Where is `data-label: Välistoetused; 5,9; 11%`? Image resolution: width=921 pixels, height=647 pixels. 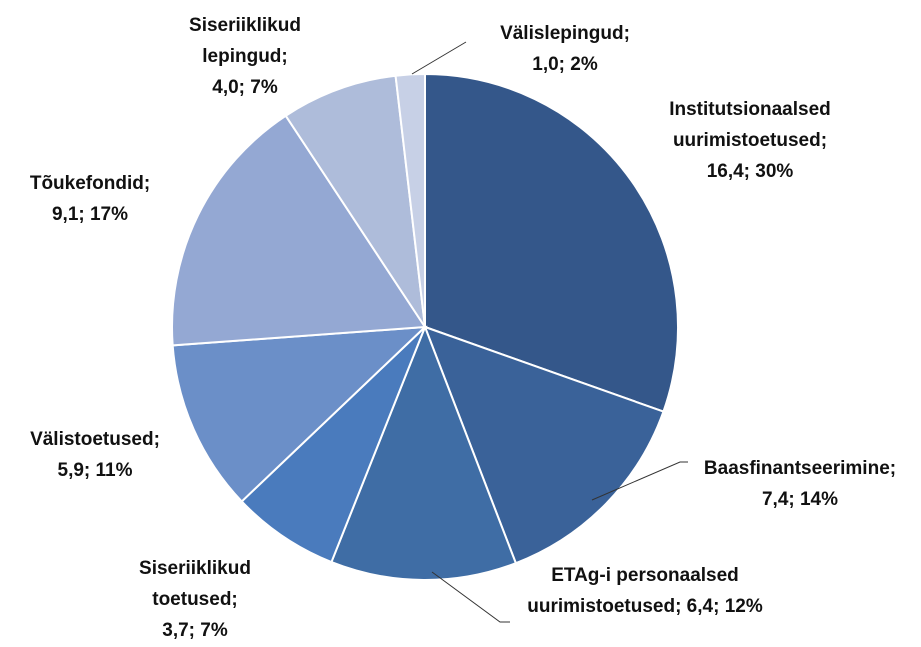 data-label: Välistoetused; 5,9; 11% is located at coordinates (95, 455).